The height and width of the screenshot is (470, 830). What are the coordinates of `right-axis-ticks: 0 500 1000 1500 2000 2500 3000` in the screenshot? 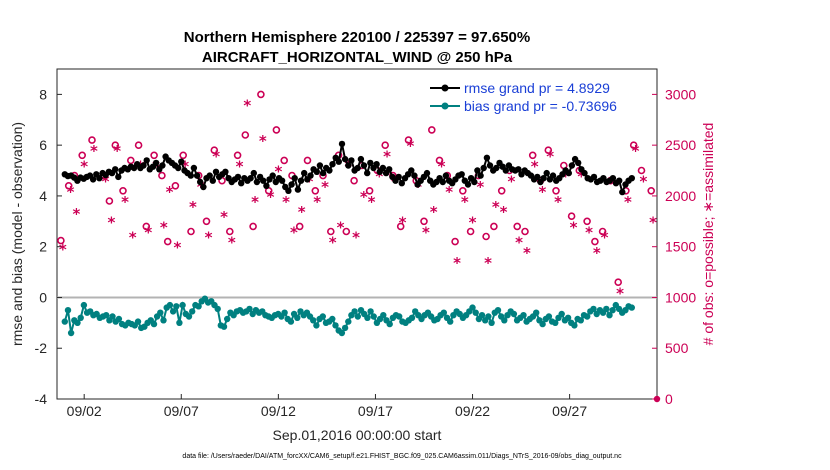 It's located at (674, 246).